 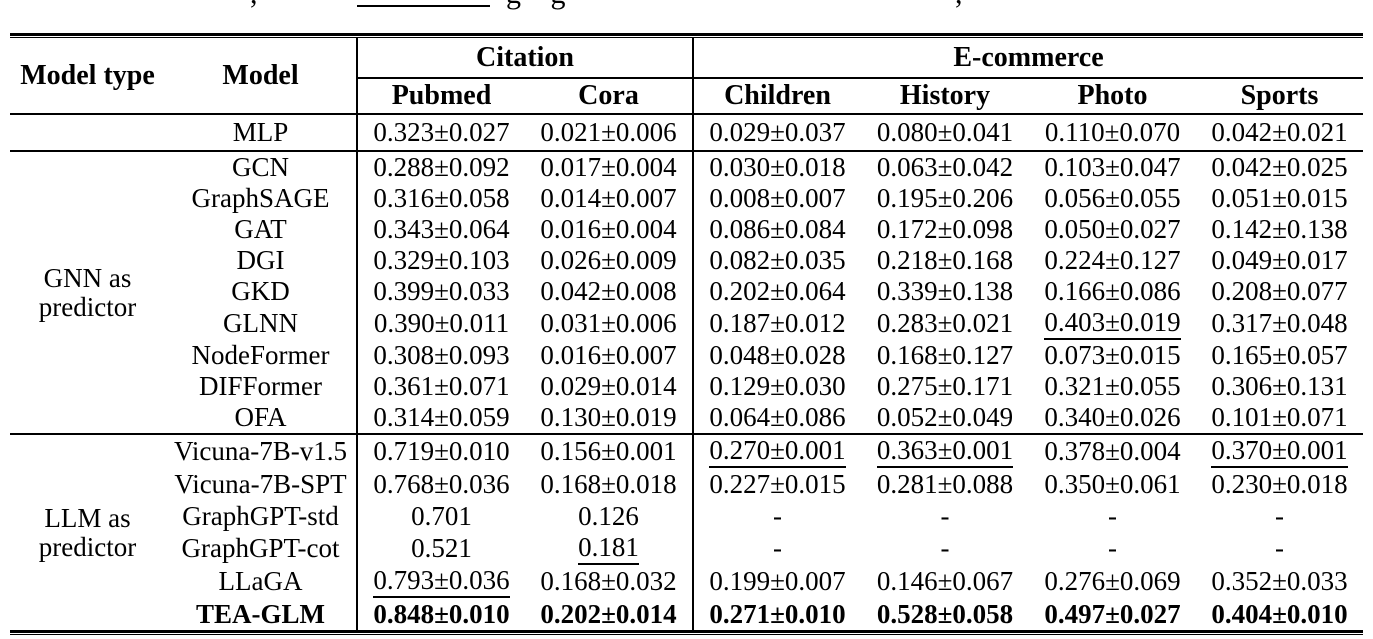 I want to click on metric-value: 0.063±0.042, so click(x=945, y=167).